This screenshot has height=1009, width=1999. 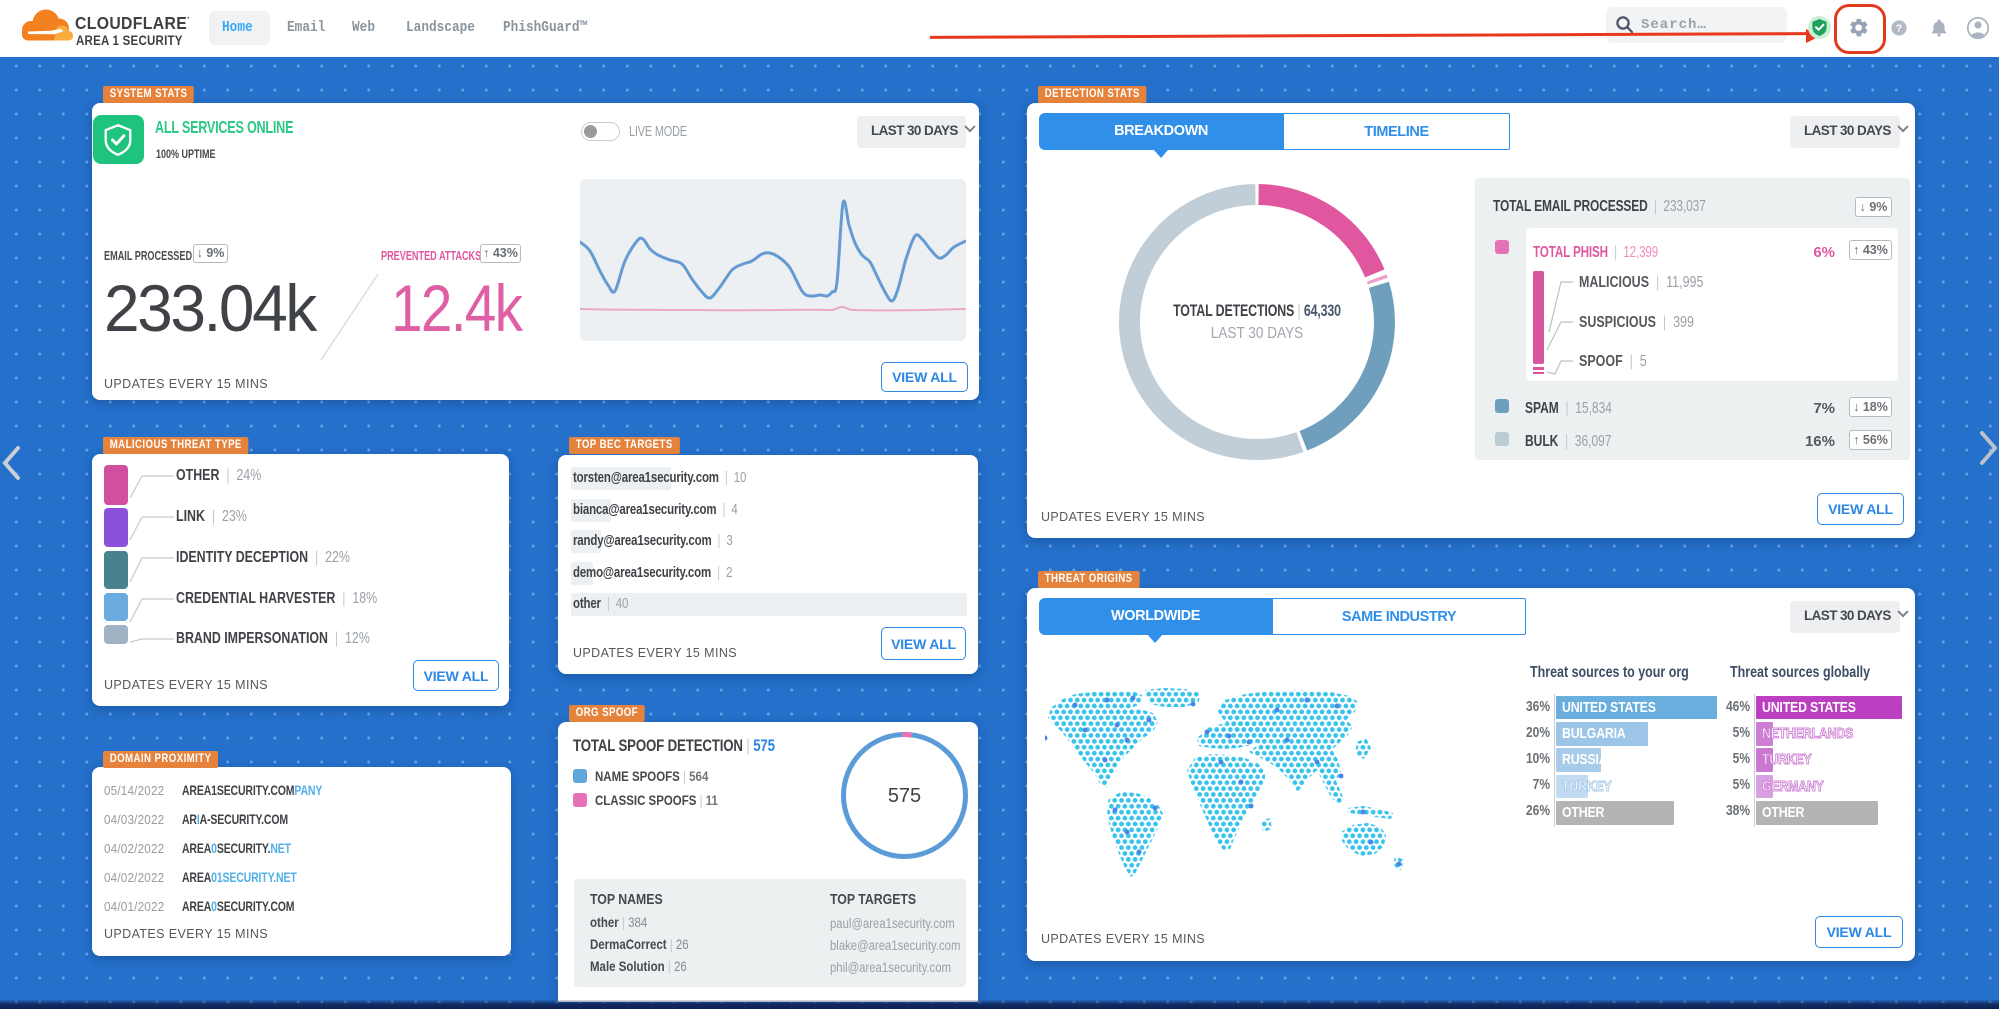 I want to click on svg-text: 575, so click(x=904, y=796).